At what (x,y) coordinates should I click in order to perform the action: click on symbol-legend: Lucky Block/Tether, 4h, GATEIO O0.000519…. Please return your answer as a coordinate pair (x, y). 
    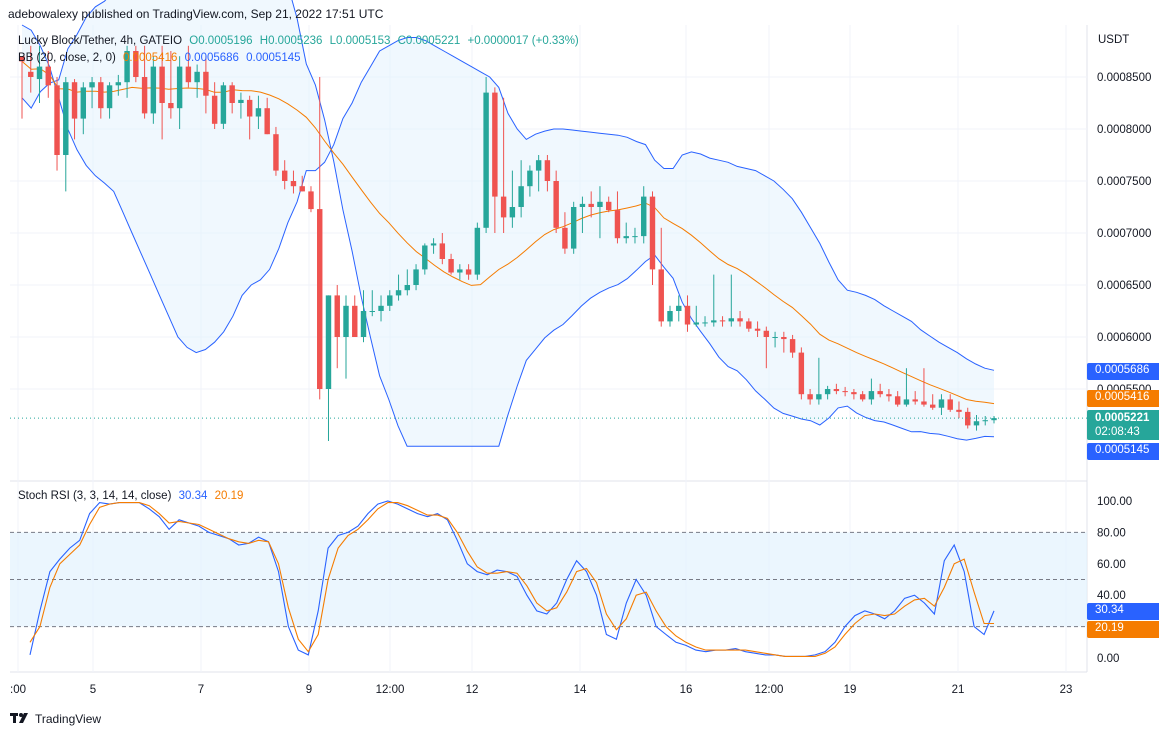
    Looking at the image, I should click on (300, 41).